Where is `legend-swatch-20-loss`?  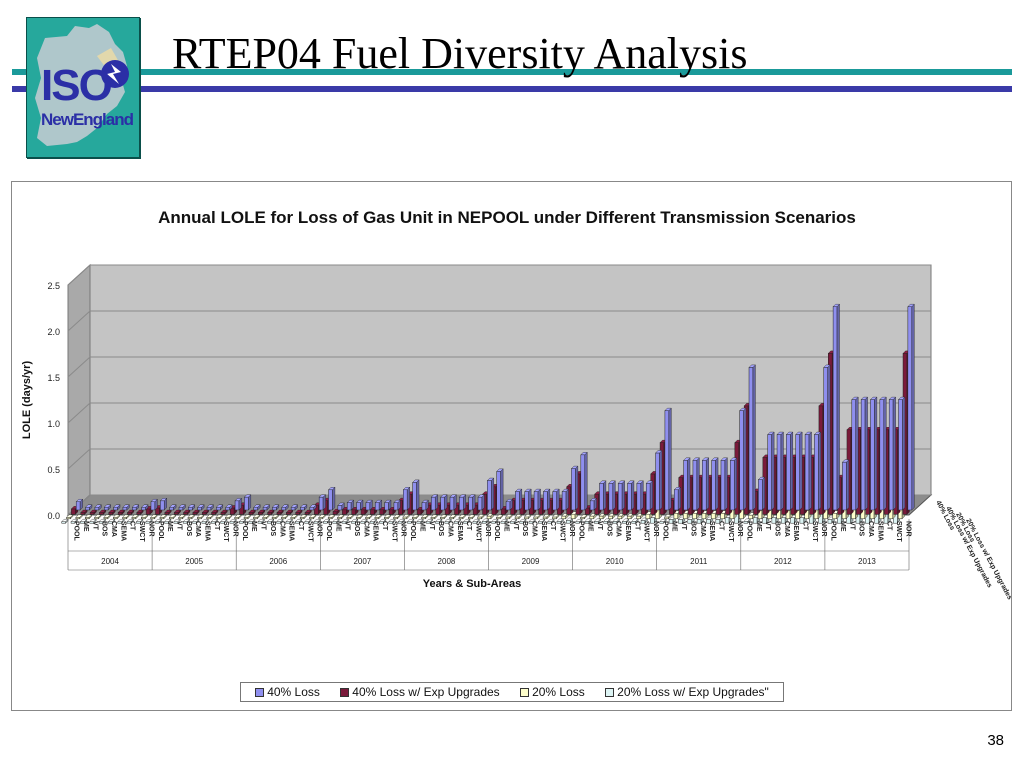
legend-swatch-20-loss is located at coordinates (525, 692).